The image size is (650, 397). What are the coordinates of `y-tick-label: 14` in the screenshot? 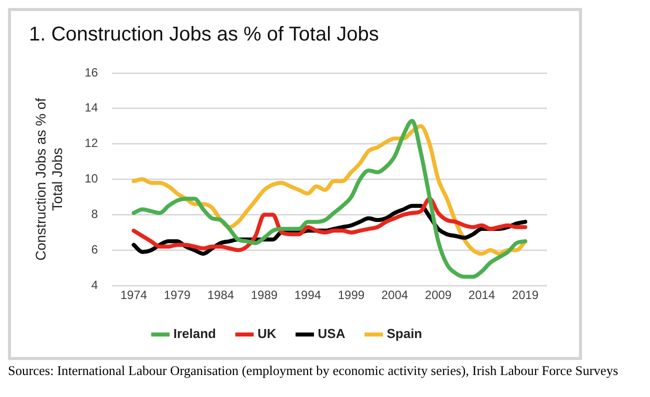 It's located at (91, 107).